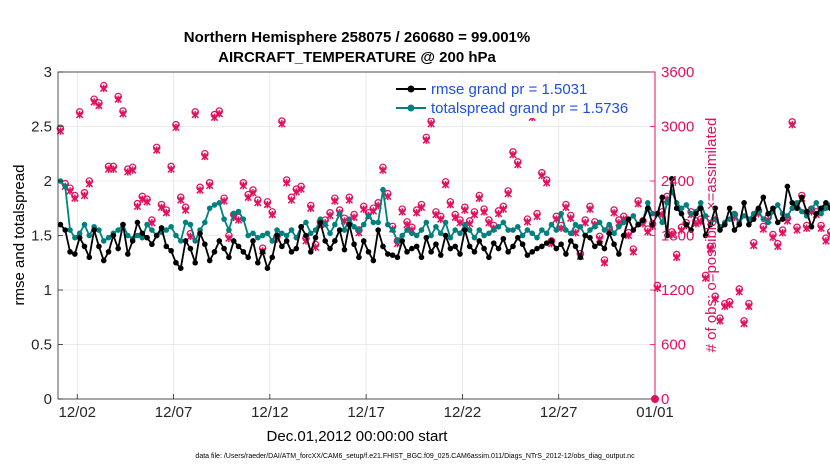 This screenshot has height=470, width=830. Describe the element at coordinates (677, 72) in the screenshot. I see `y-right-tick-label: 3600` at that location.